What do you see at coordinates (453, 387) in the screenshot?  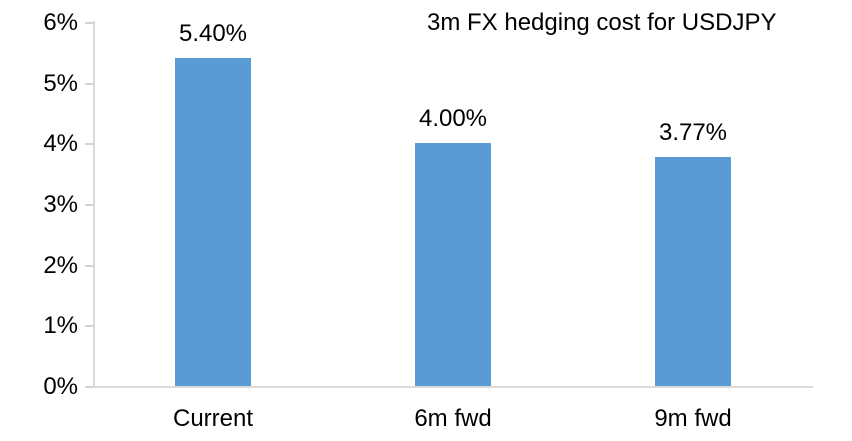 I see `x-axis-line` at bounding box center [453, 387].